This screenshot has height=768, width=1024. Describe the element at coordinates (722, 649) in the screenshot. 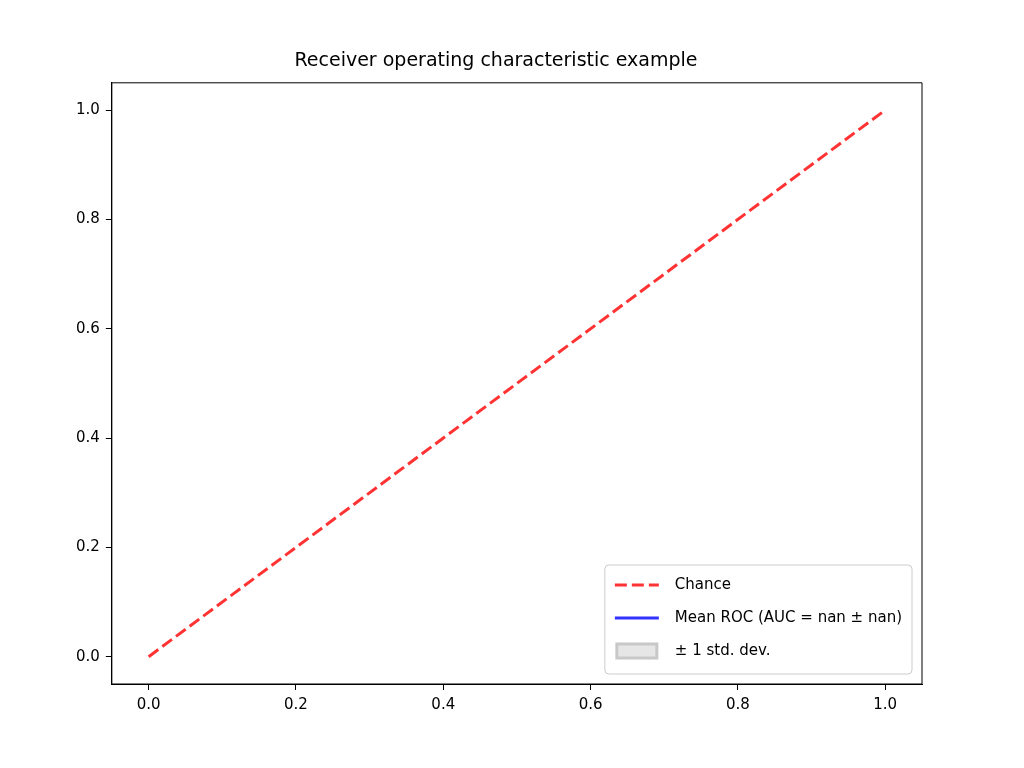

I see `legend-label: ± 1 std. dev.` at that location.